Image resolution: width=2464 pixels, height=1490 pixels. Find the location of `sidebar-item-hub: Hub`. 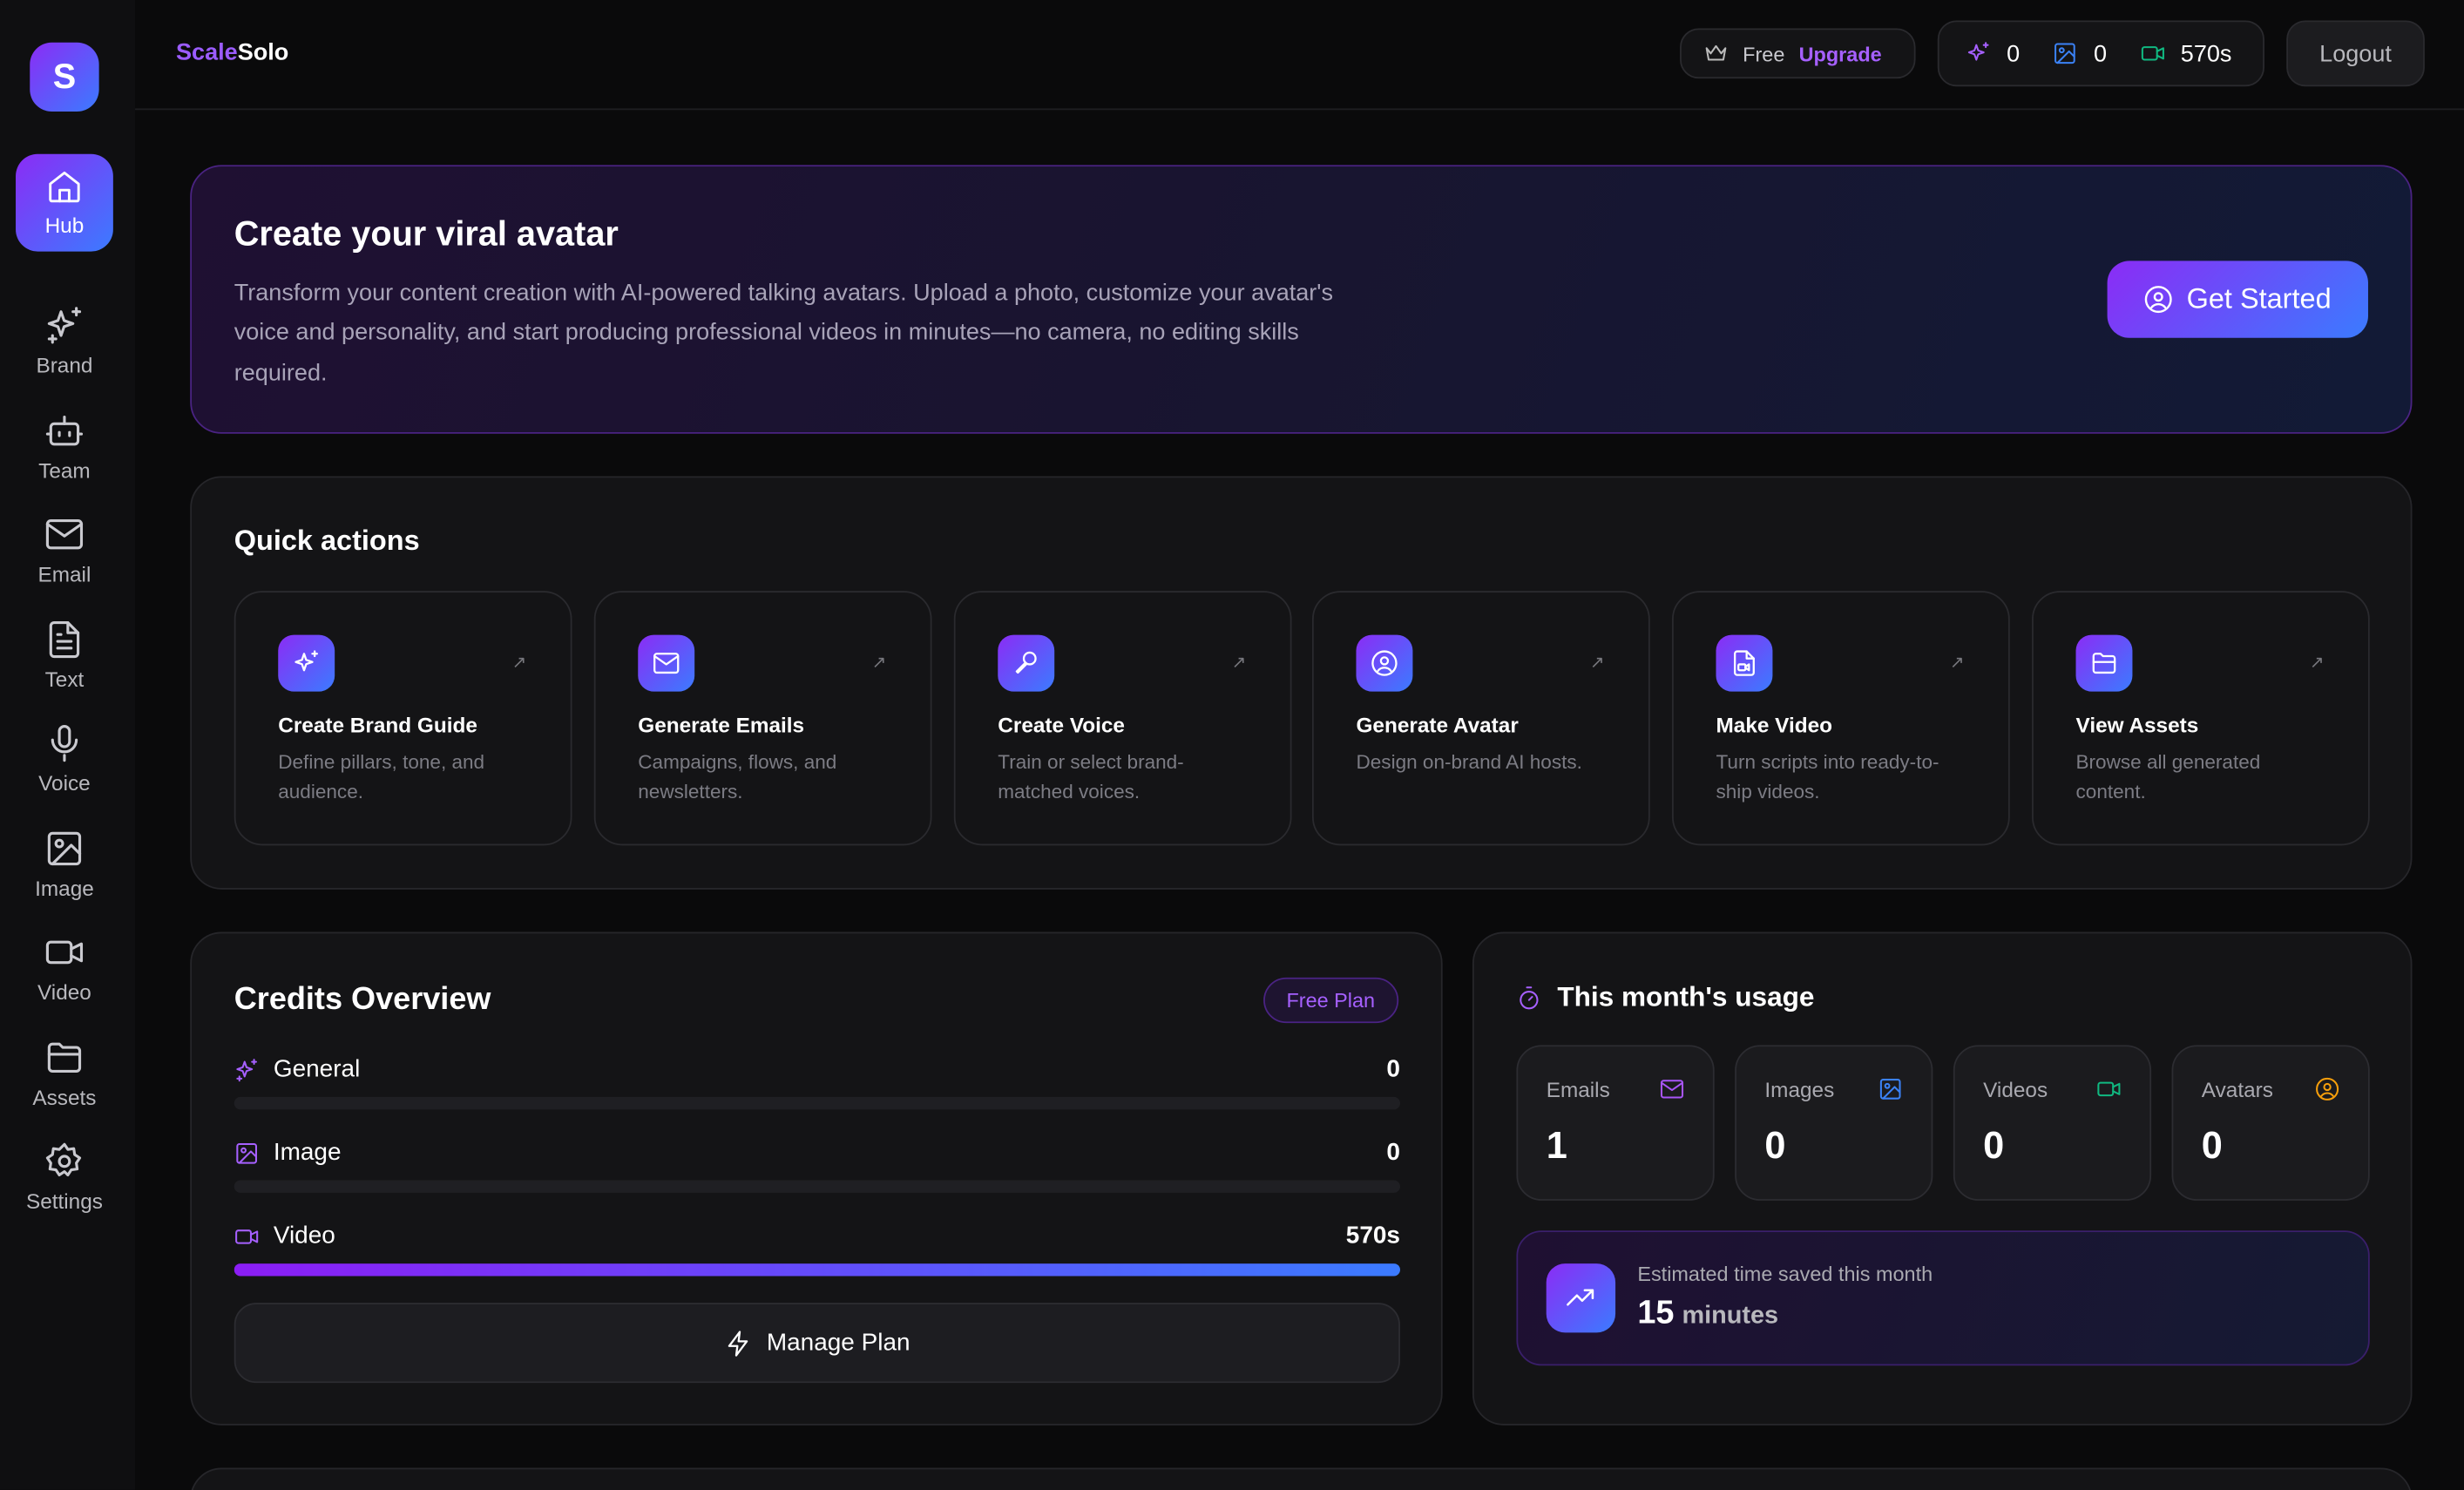

sidebar-item-hub: Hub is located at coordinates (64, 202).